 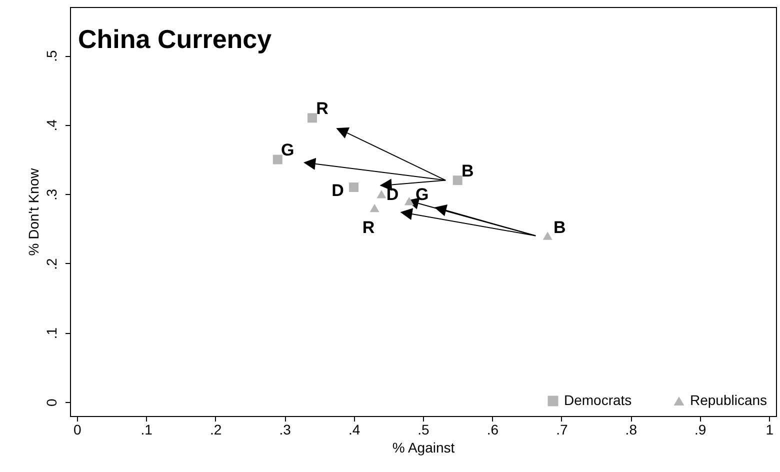 What do you see at coordinates (216, 430) in the screenshot?
I see `x-tick-label: .2` at bounding box center [216, 430].